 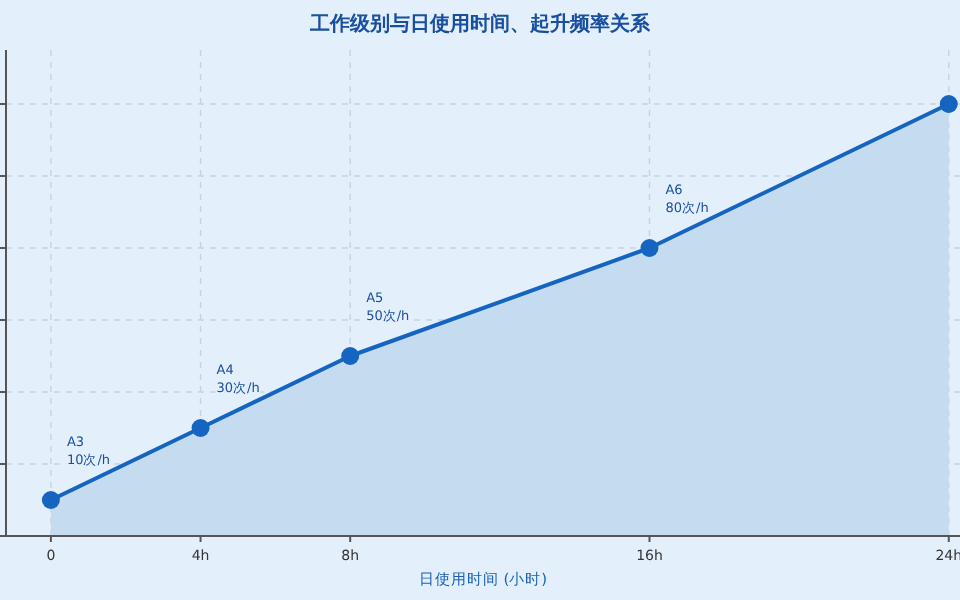 What do you see at coordinates (480, 24) in the screenshot?
I see `chart-title: 工作级别与日使用时间、起升频率关系` at bounding box center [480, 24].